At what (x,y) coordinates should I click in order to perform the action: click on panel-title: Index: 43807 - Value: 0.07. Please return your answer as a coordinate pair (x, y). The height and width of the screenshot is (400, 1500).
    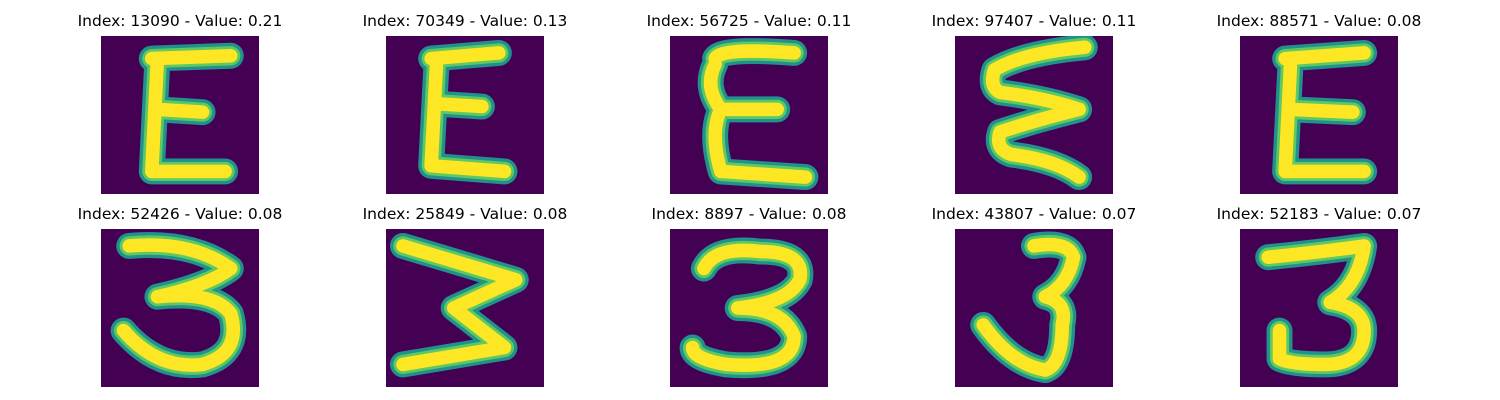
    Looking at the image, I should click on (1034, 214).